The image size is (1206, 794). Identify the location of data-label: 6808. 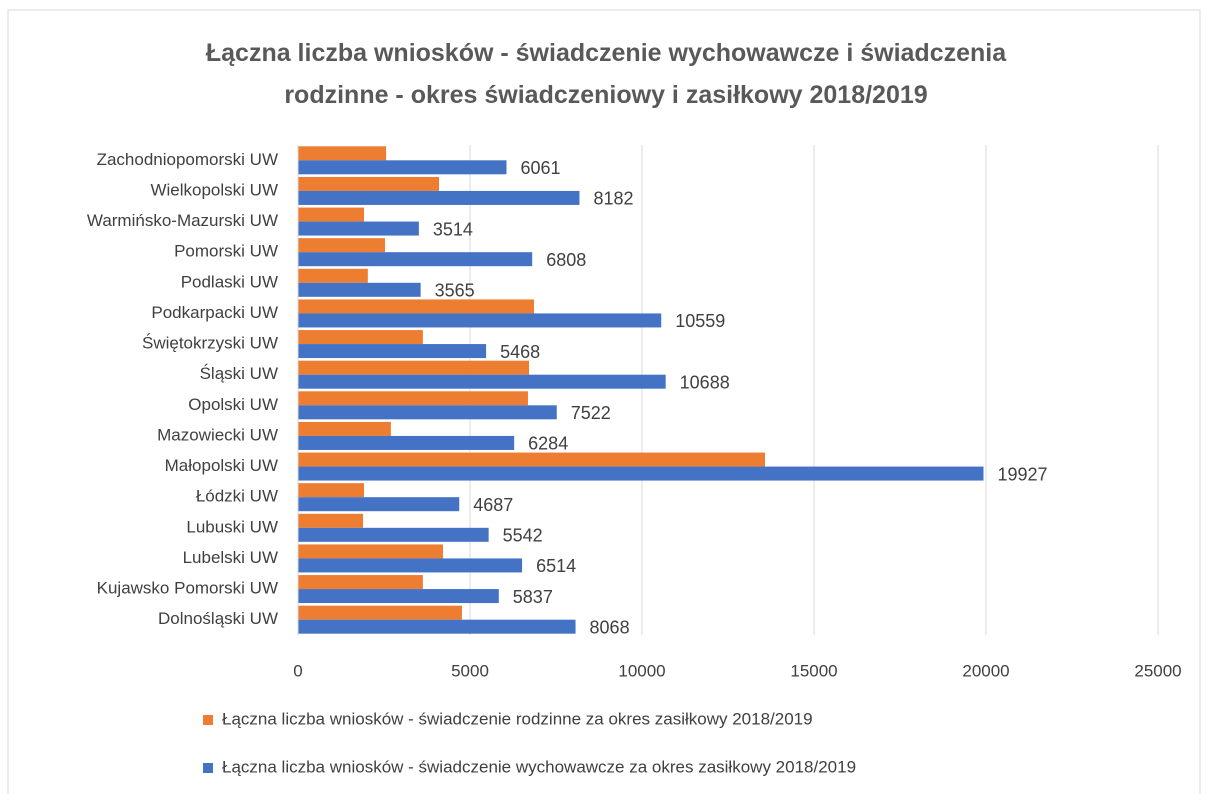
(566, 260).